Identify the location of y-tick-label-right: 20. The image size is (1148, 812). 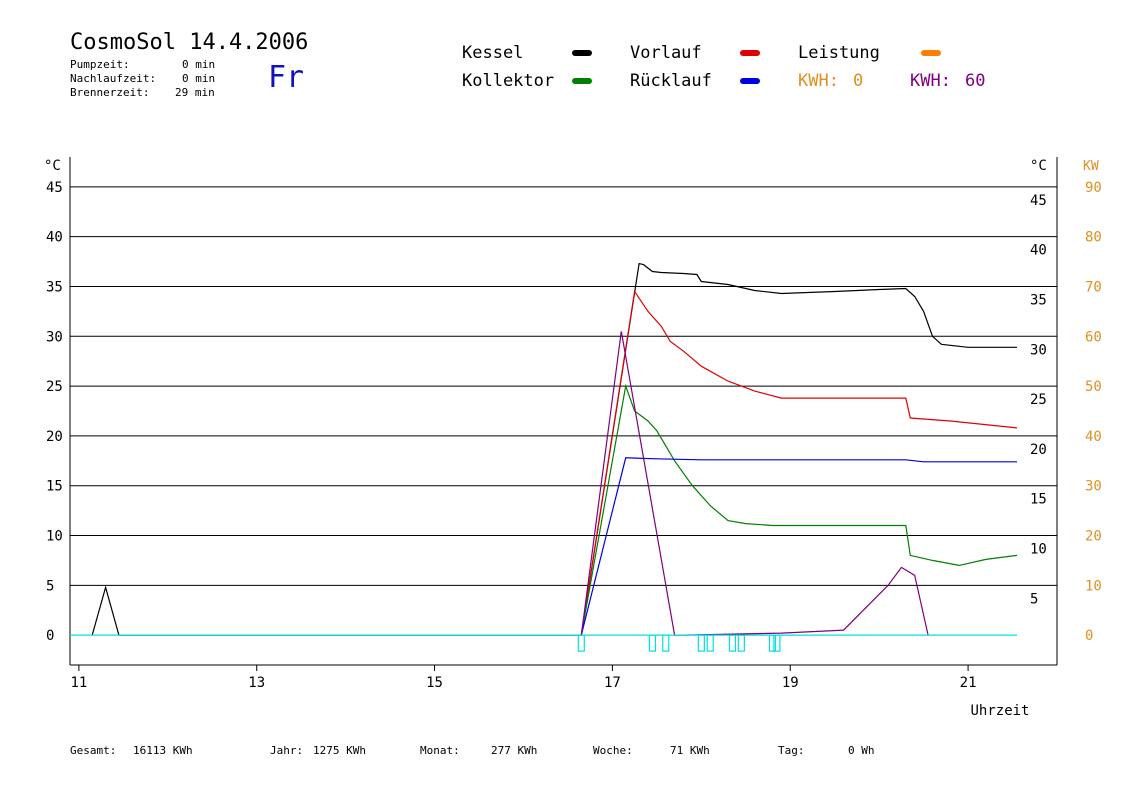
(1038, 450).